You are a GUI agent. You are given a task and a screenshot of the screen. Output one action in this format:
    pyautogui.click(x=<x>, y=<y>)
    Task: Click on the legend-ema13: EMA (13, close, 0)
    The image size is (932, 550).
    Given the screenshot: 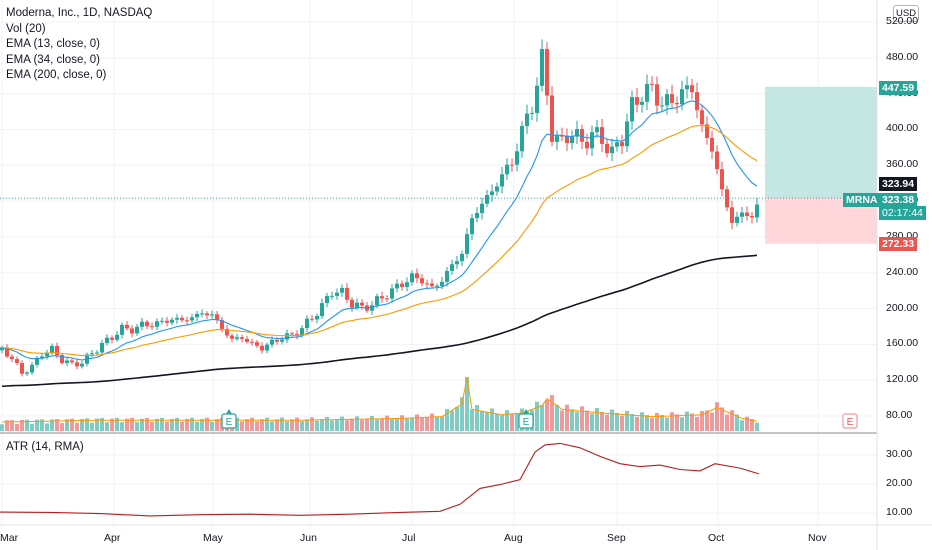 What is the action you would take?
    pyautogui.click(x=53, y=44)
    